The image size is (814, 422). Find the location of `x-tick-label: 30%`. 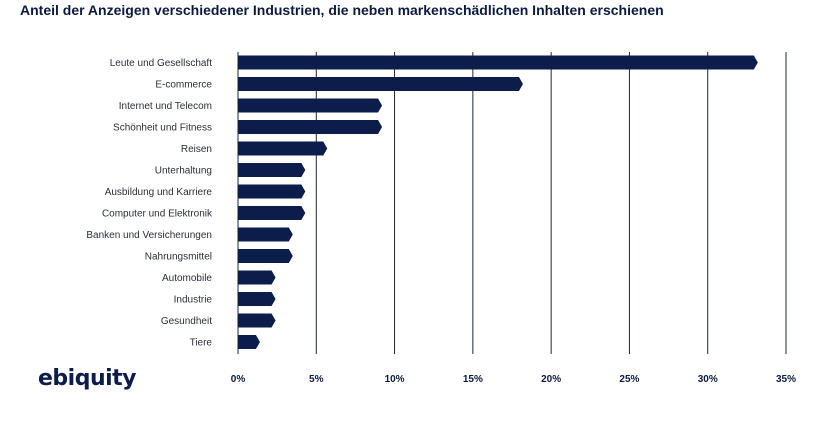

x-tick-label: 30% is located at coordinates (708, 379).